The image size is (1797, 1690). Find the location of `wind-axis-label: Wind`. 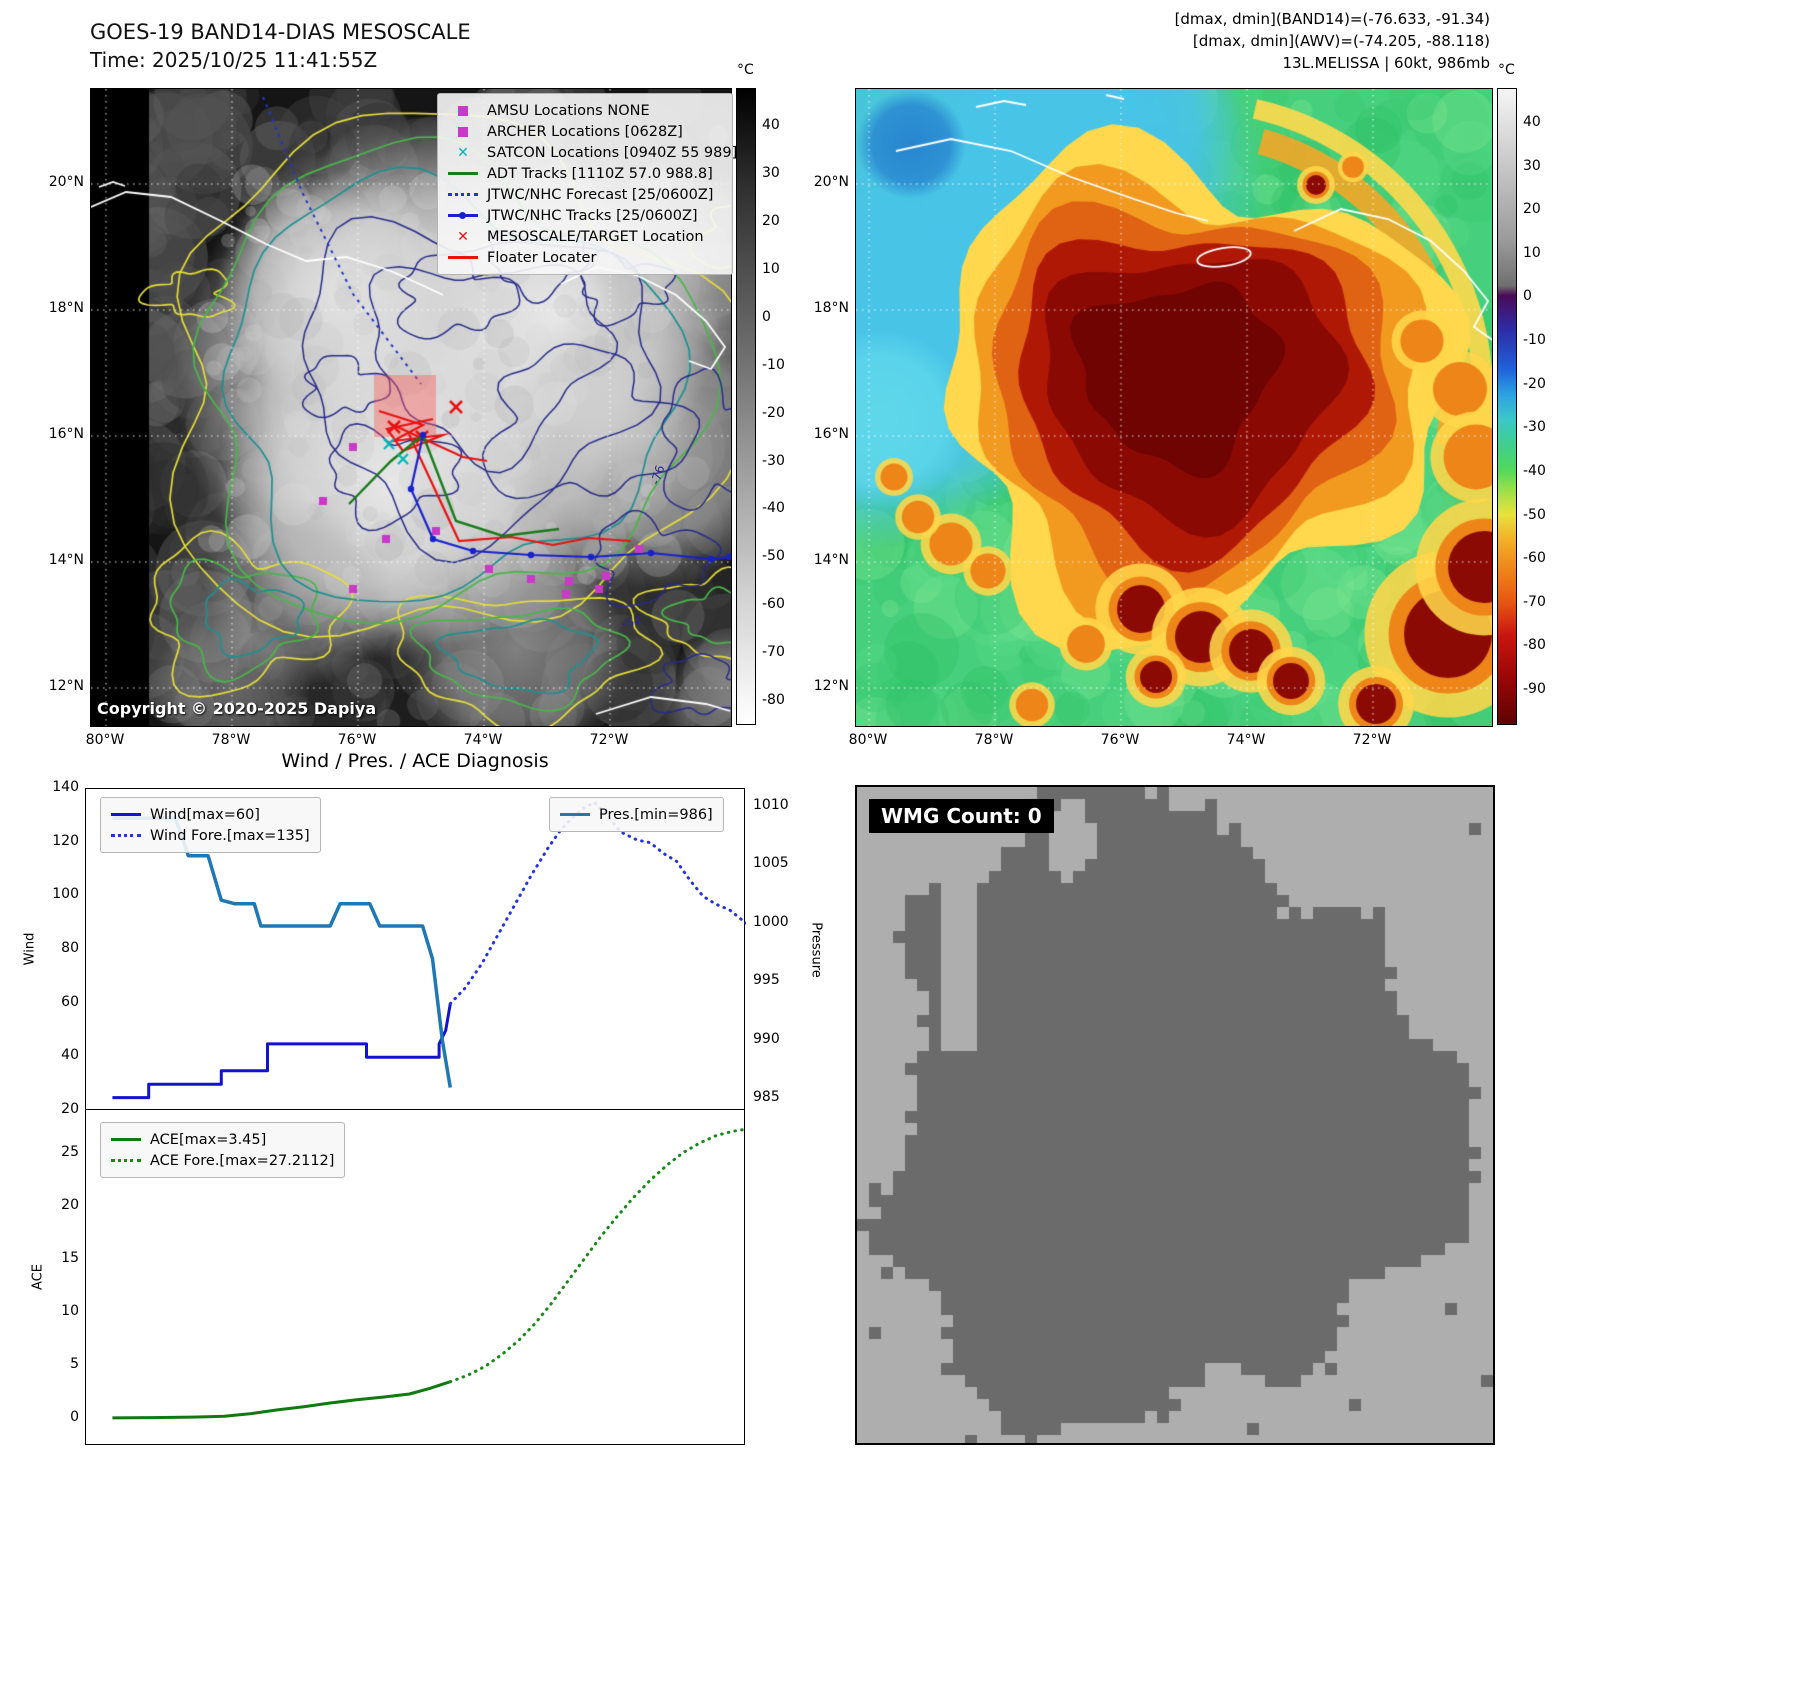

wind-axis-label: Wind is located at coordinates (30, 949).